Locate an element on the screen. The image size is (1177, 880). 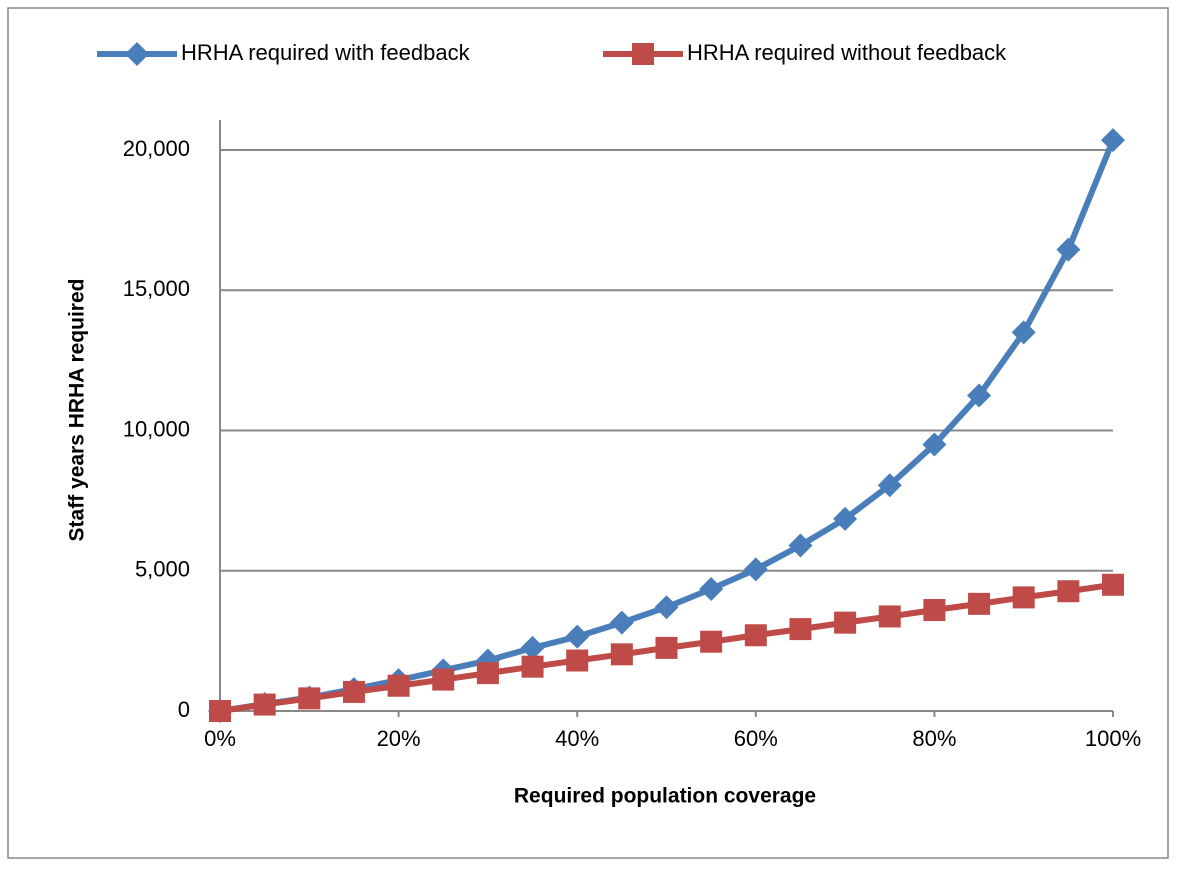
y-tick-label: 15,000 is located at coordinates (156, 288).